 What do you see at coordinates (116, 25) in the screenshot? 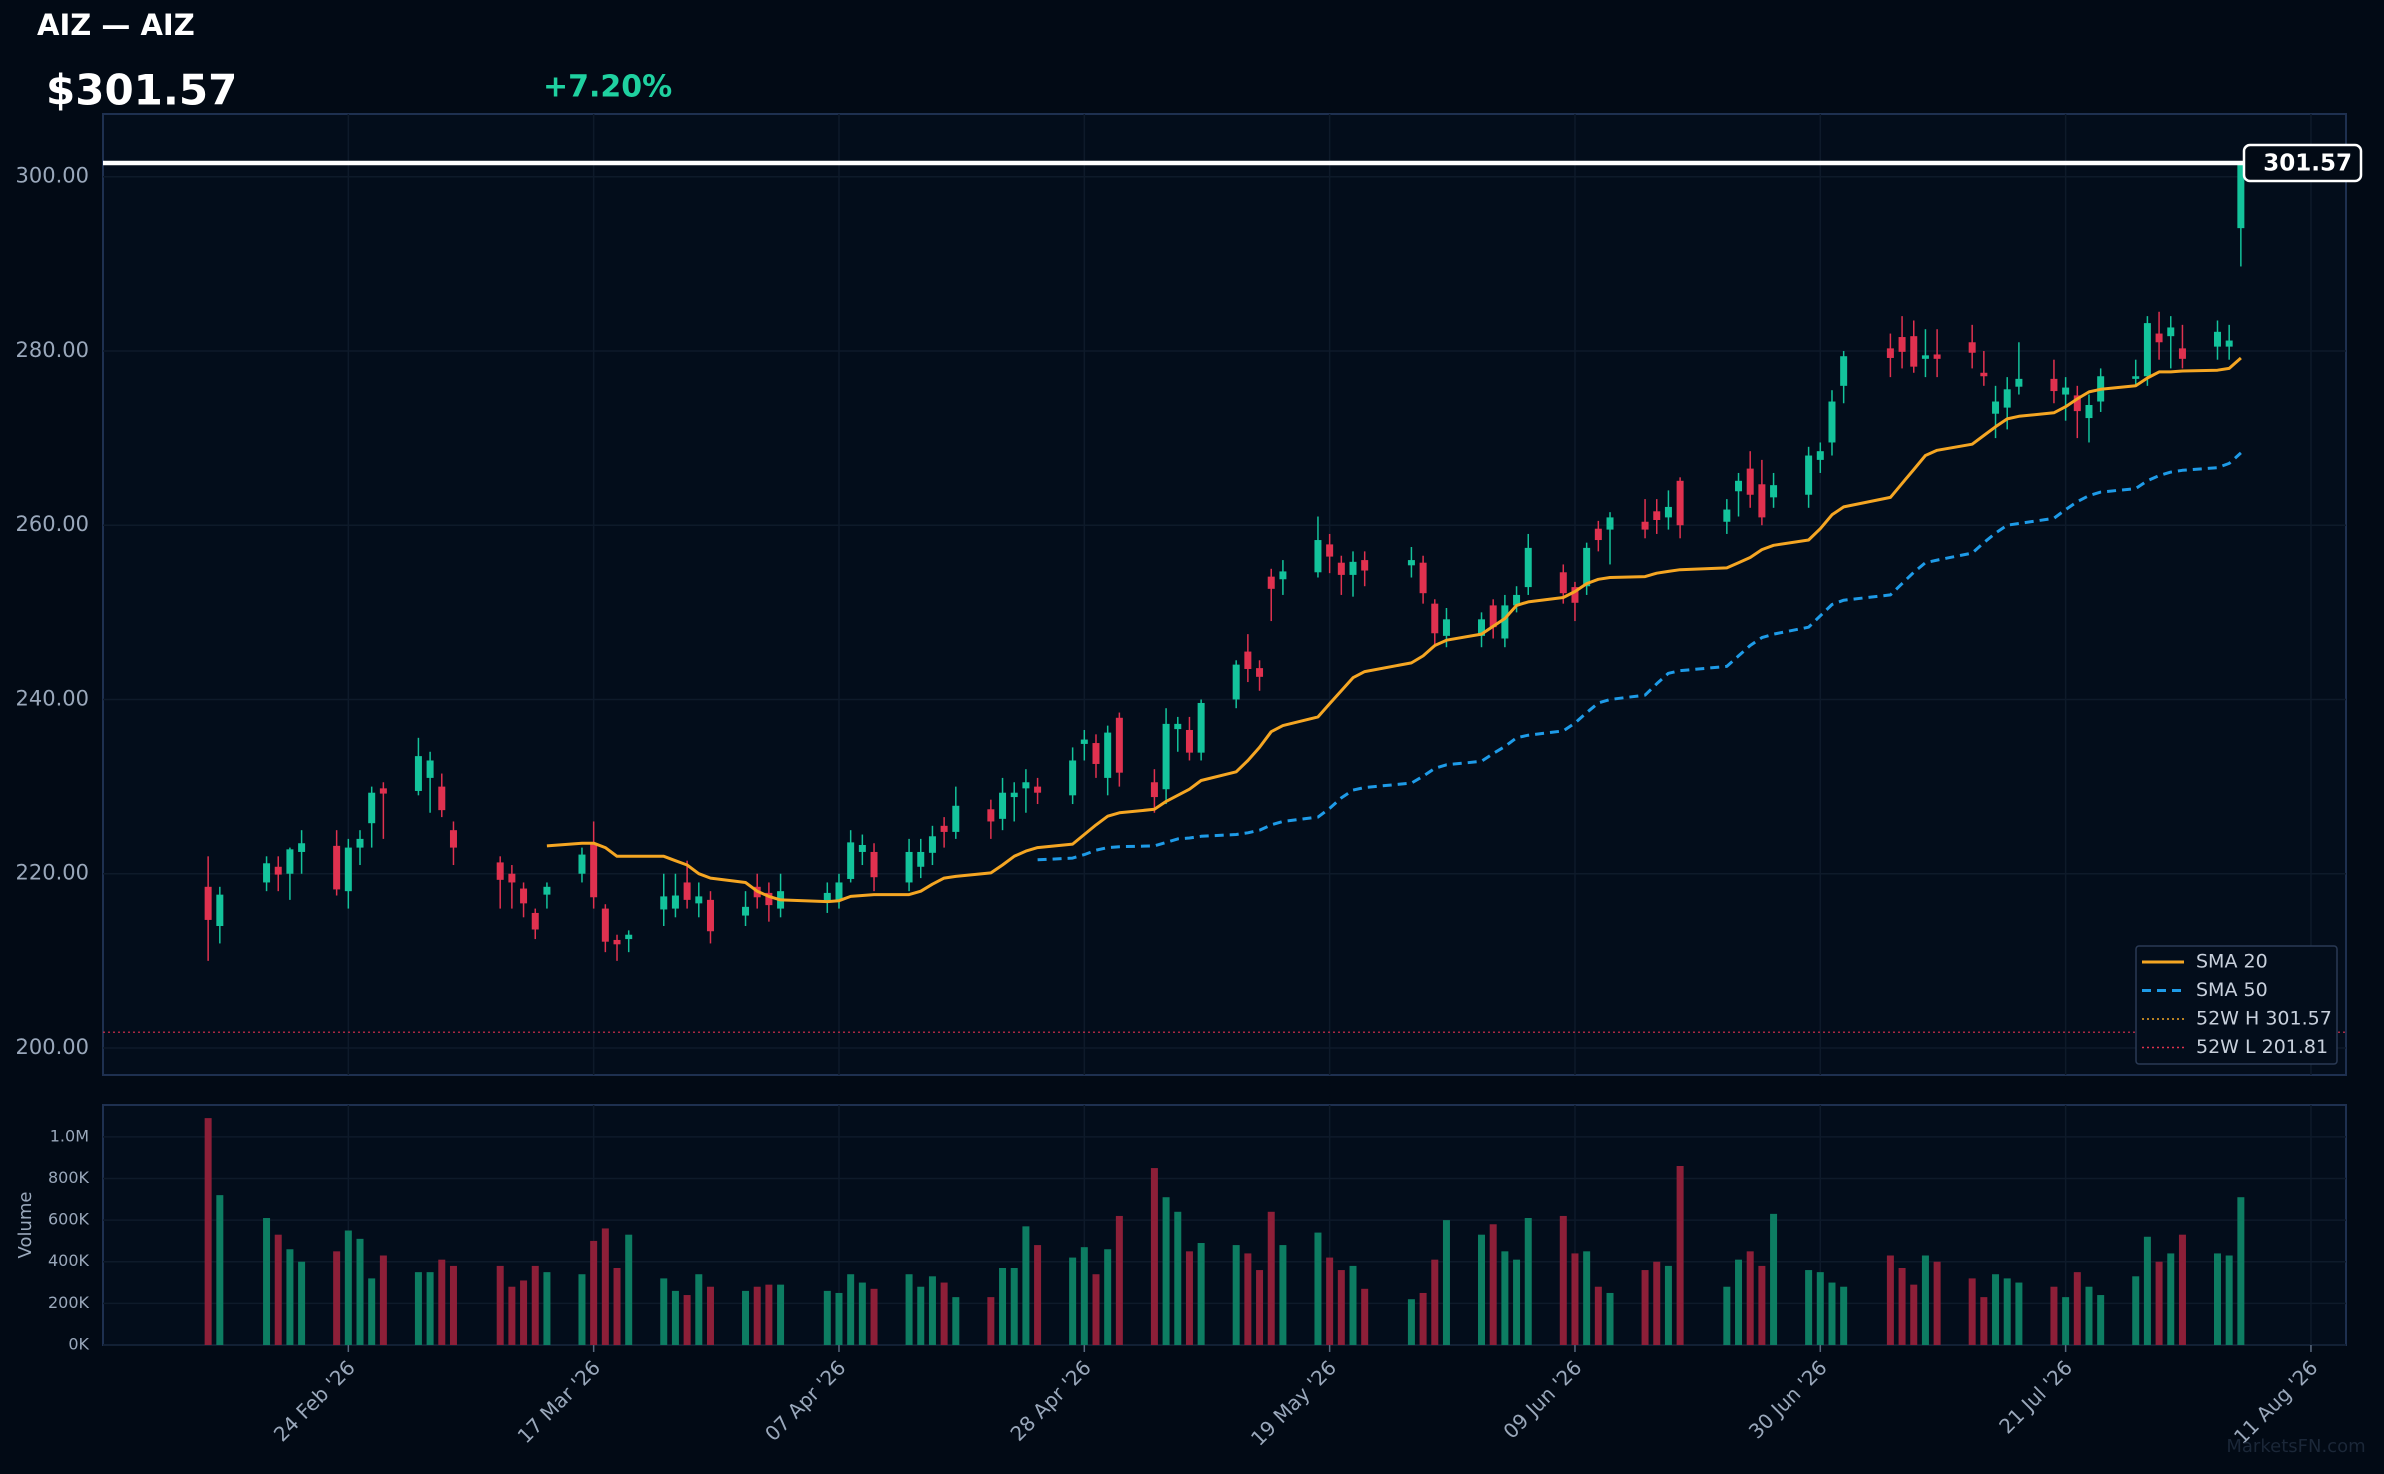
I see `chart-title: AIZ — AIZ` at bounding box center [116, 25].